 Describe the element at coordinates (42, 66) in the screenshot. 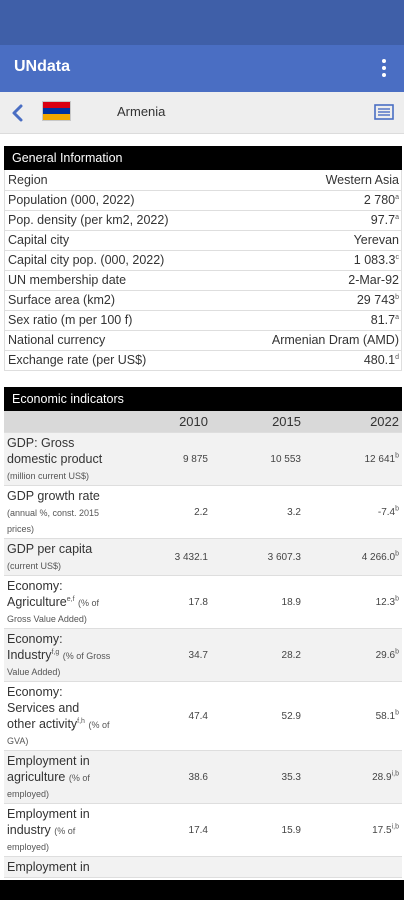

I see `app-title: UNdata` at that location.